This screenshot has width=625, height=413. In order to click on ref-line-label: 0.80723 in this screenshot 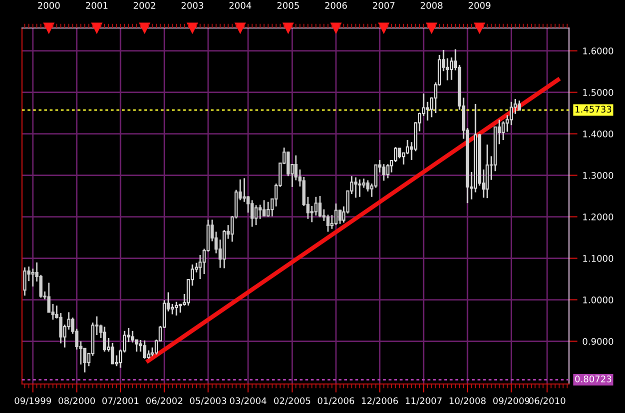, I will do `click(593, 379)`.